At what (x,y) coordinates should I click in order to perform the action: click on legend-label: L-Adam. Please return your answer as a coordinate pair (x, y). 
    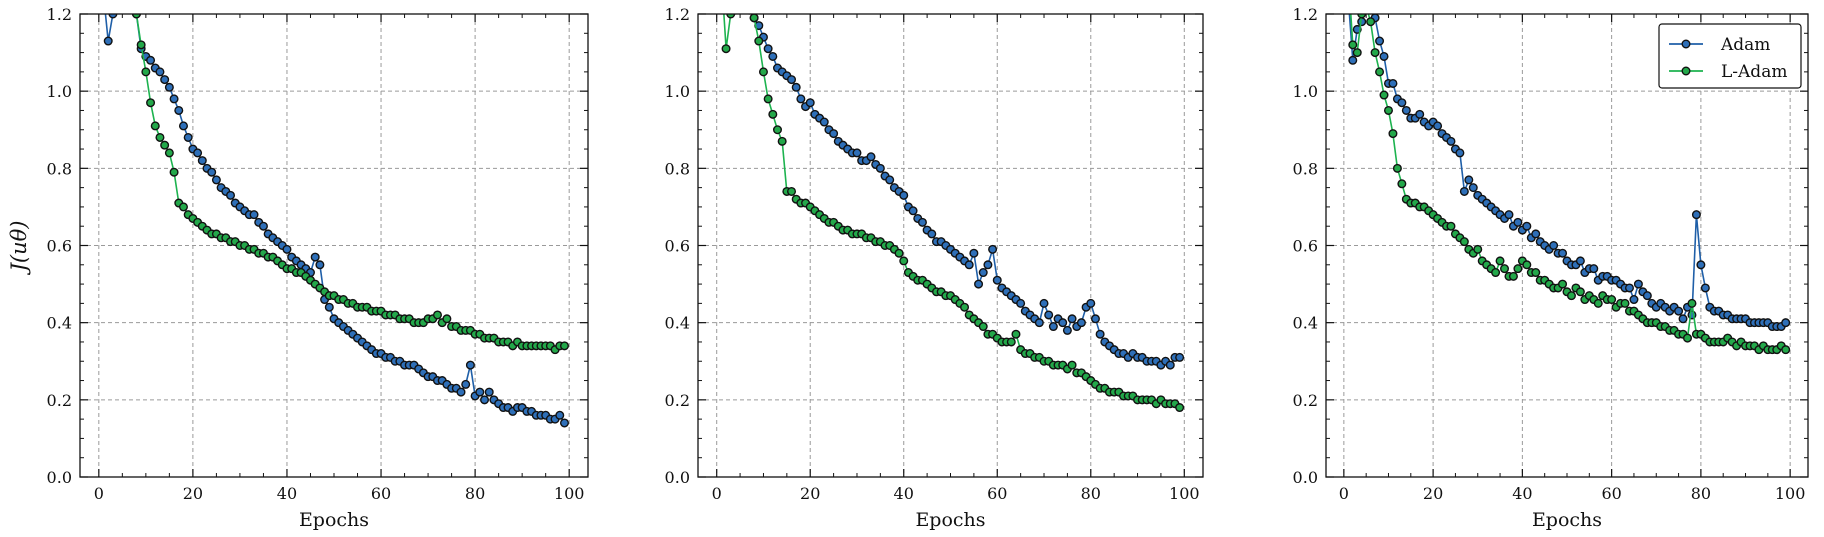
    Looking at the image, I should click on (1754, 72).